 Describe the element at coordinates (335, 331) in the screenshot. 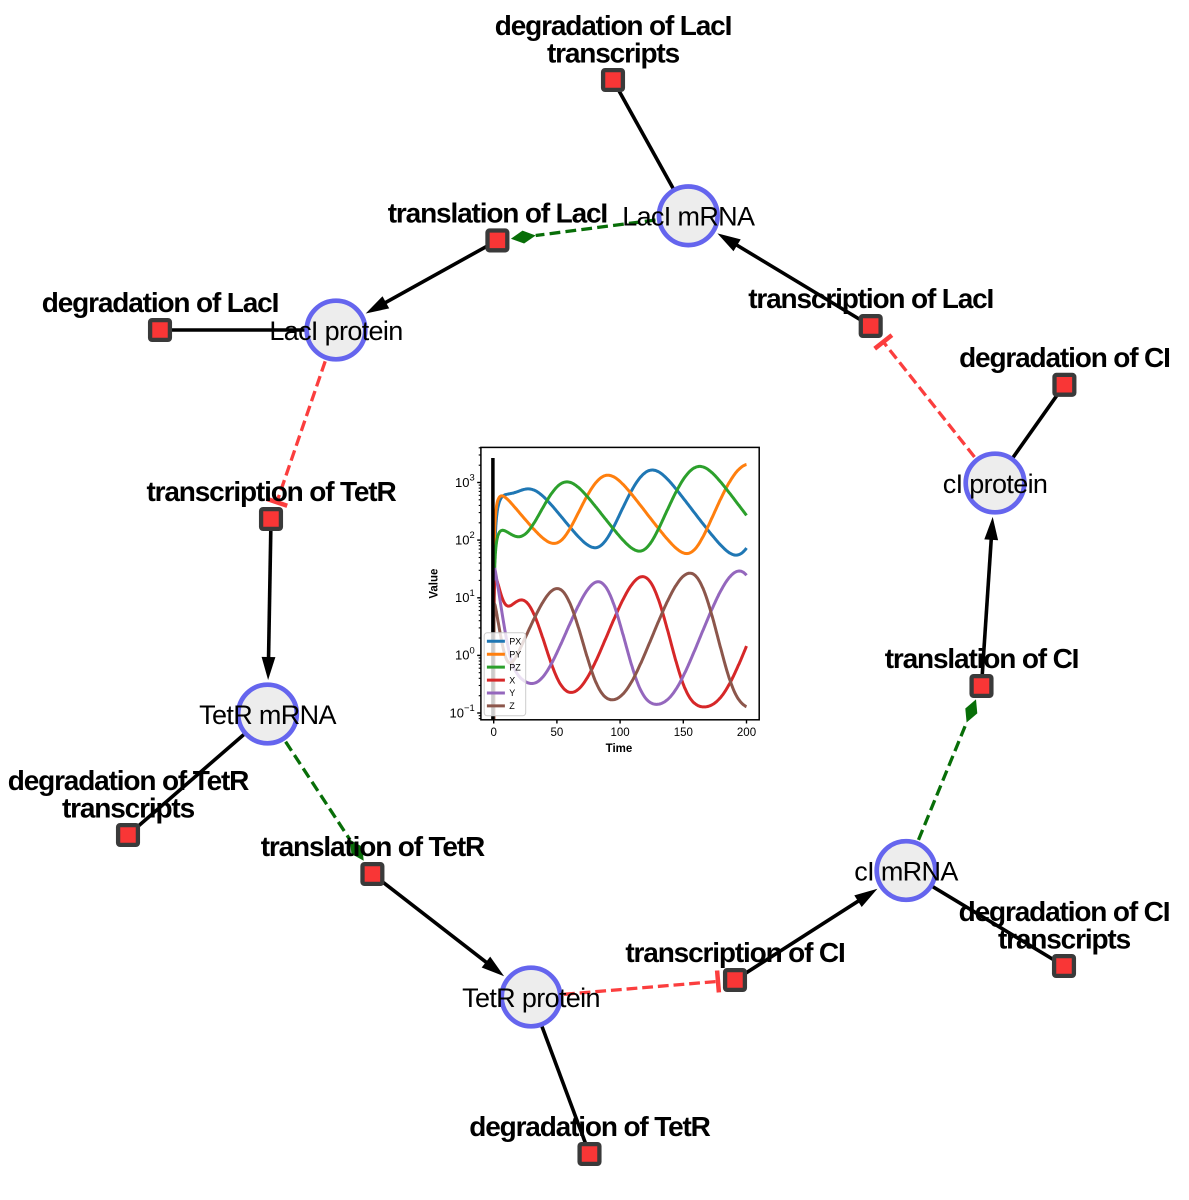

I see `svg-text: LacI protein` at that location.